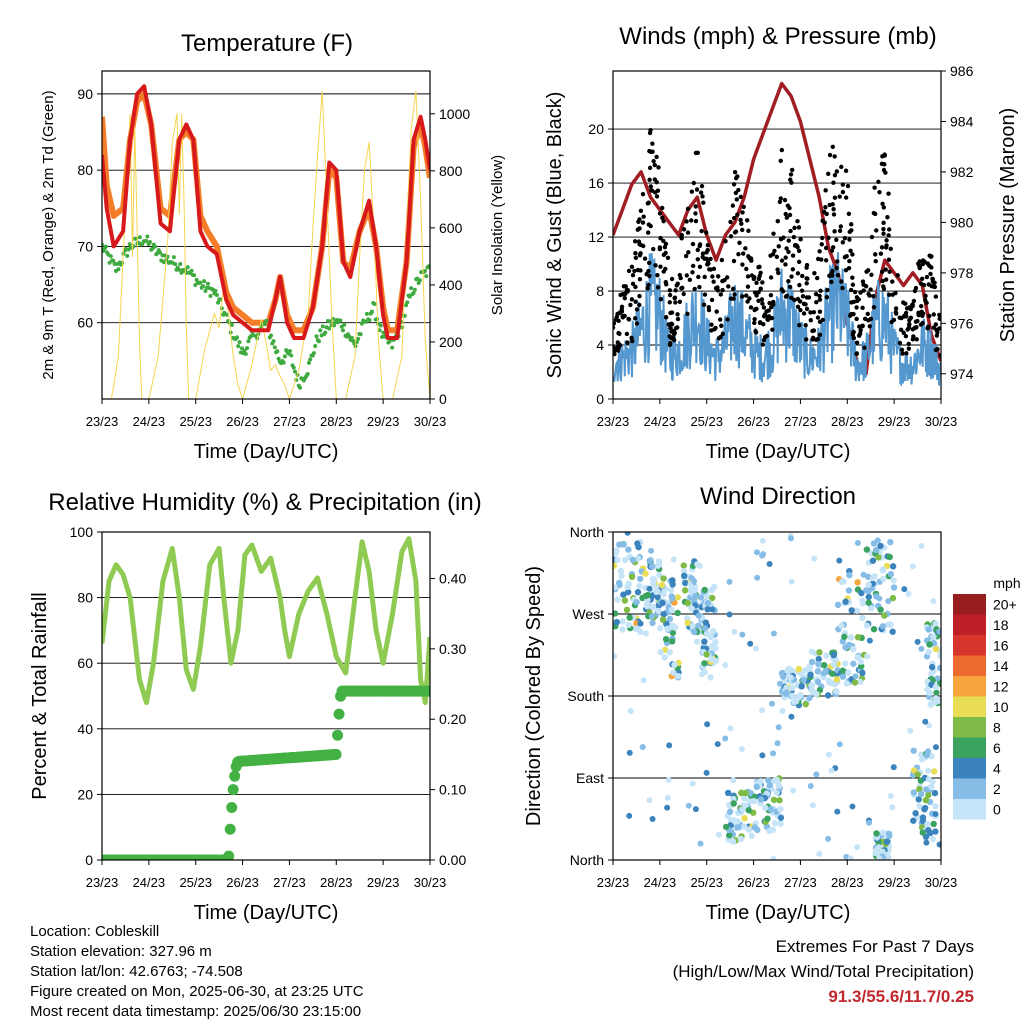 Image resolution: width=1024 pixels, height=1024 pixels. I want to click on y-tick-label: 8, so click(600, 291).